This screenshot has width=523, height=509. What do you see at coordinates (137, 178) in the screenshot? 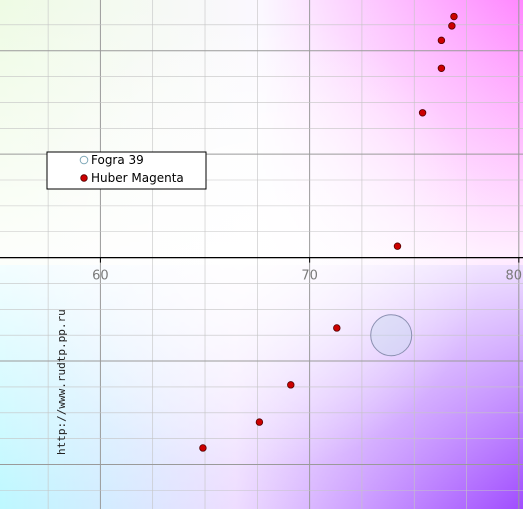
I see `legend-label-huber-magenta: Huber Magenta` at bounding box center [137, 178].